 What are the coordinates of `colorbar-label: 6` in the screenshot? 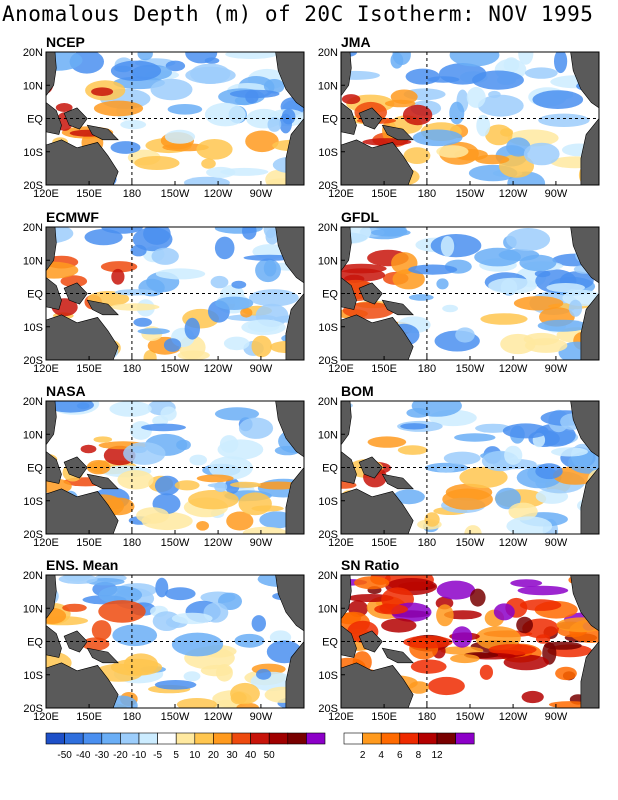 It's located at (400, 755).